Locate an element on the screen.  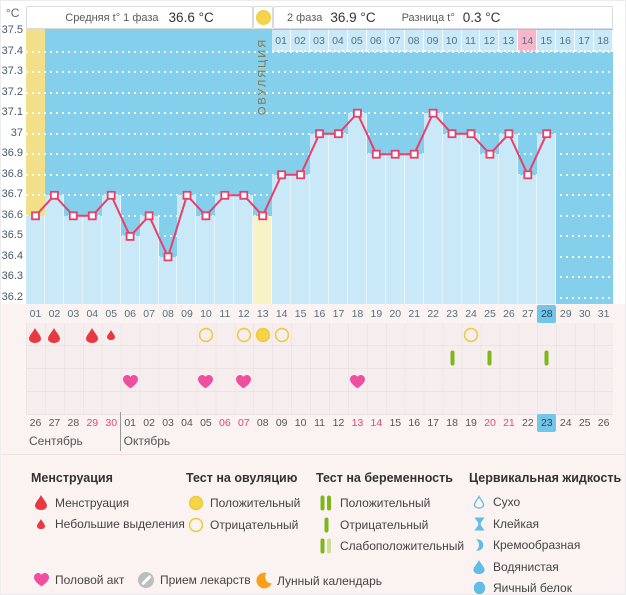
spotting-icon is located at coordinates (111, 335).